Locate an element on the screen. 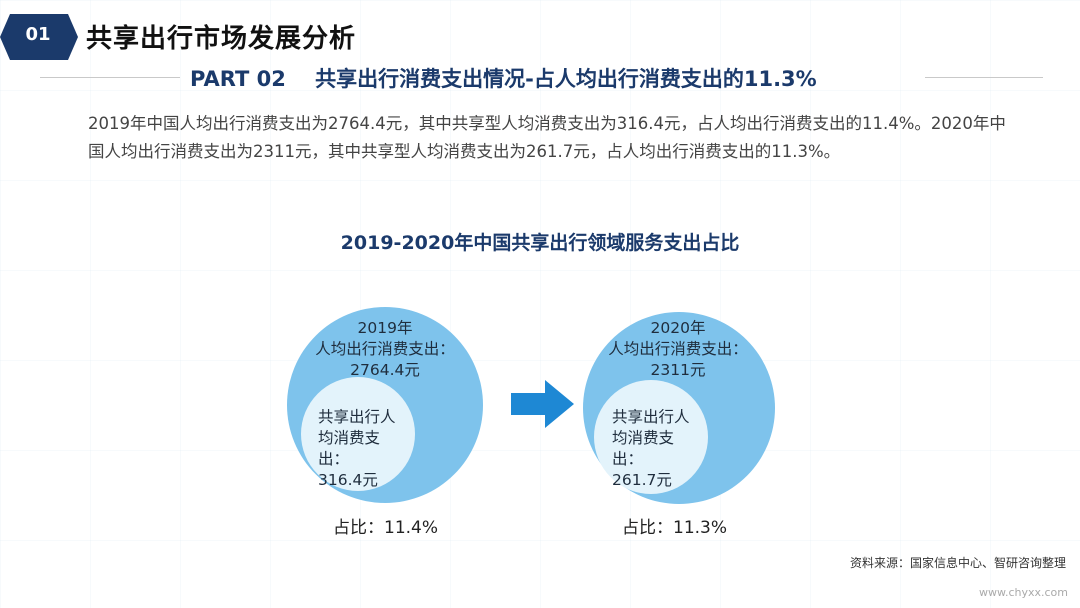 The height and width of the screenshot is (608, 1080). outer-label-2020: 2020年 人均出行消费支出： 2311元 is located at coordinates (678, 349).